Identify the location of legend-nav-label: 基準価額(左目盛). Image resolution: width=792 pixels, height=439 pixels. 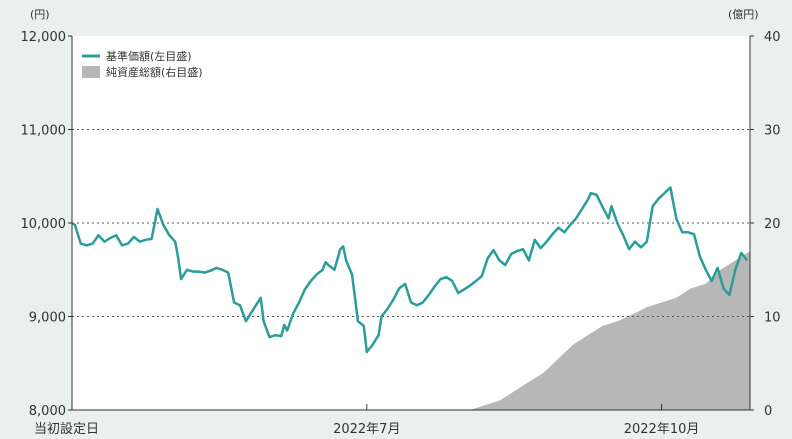
(149, 56).